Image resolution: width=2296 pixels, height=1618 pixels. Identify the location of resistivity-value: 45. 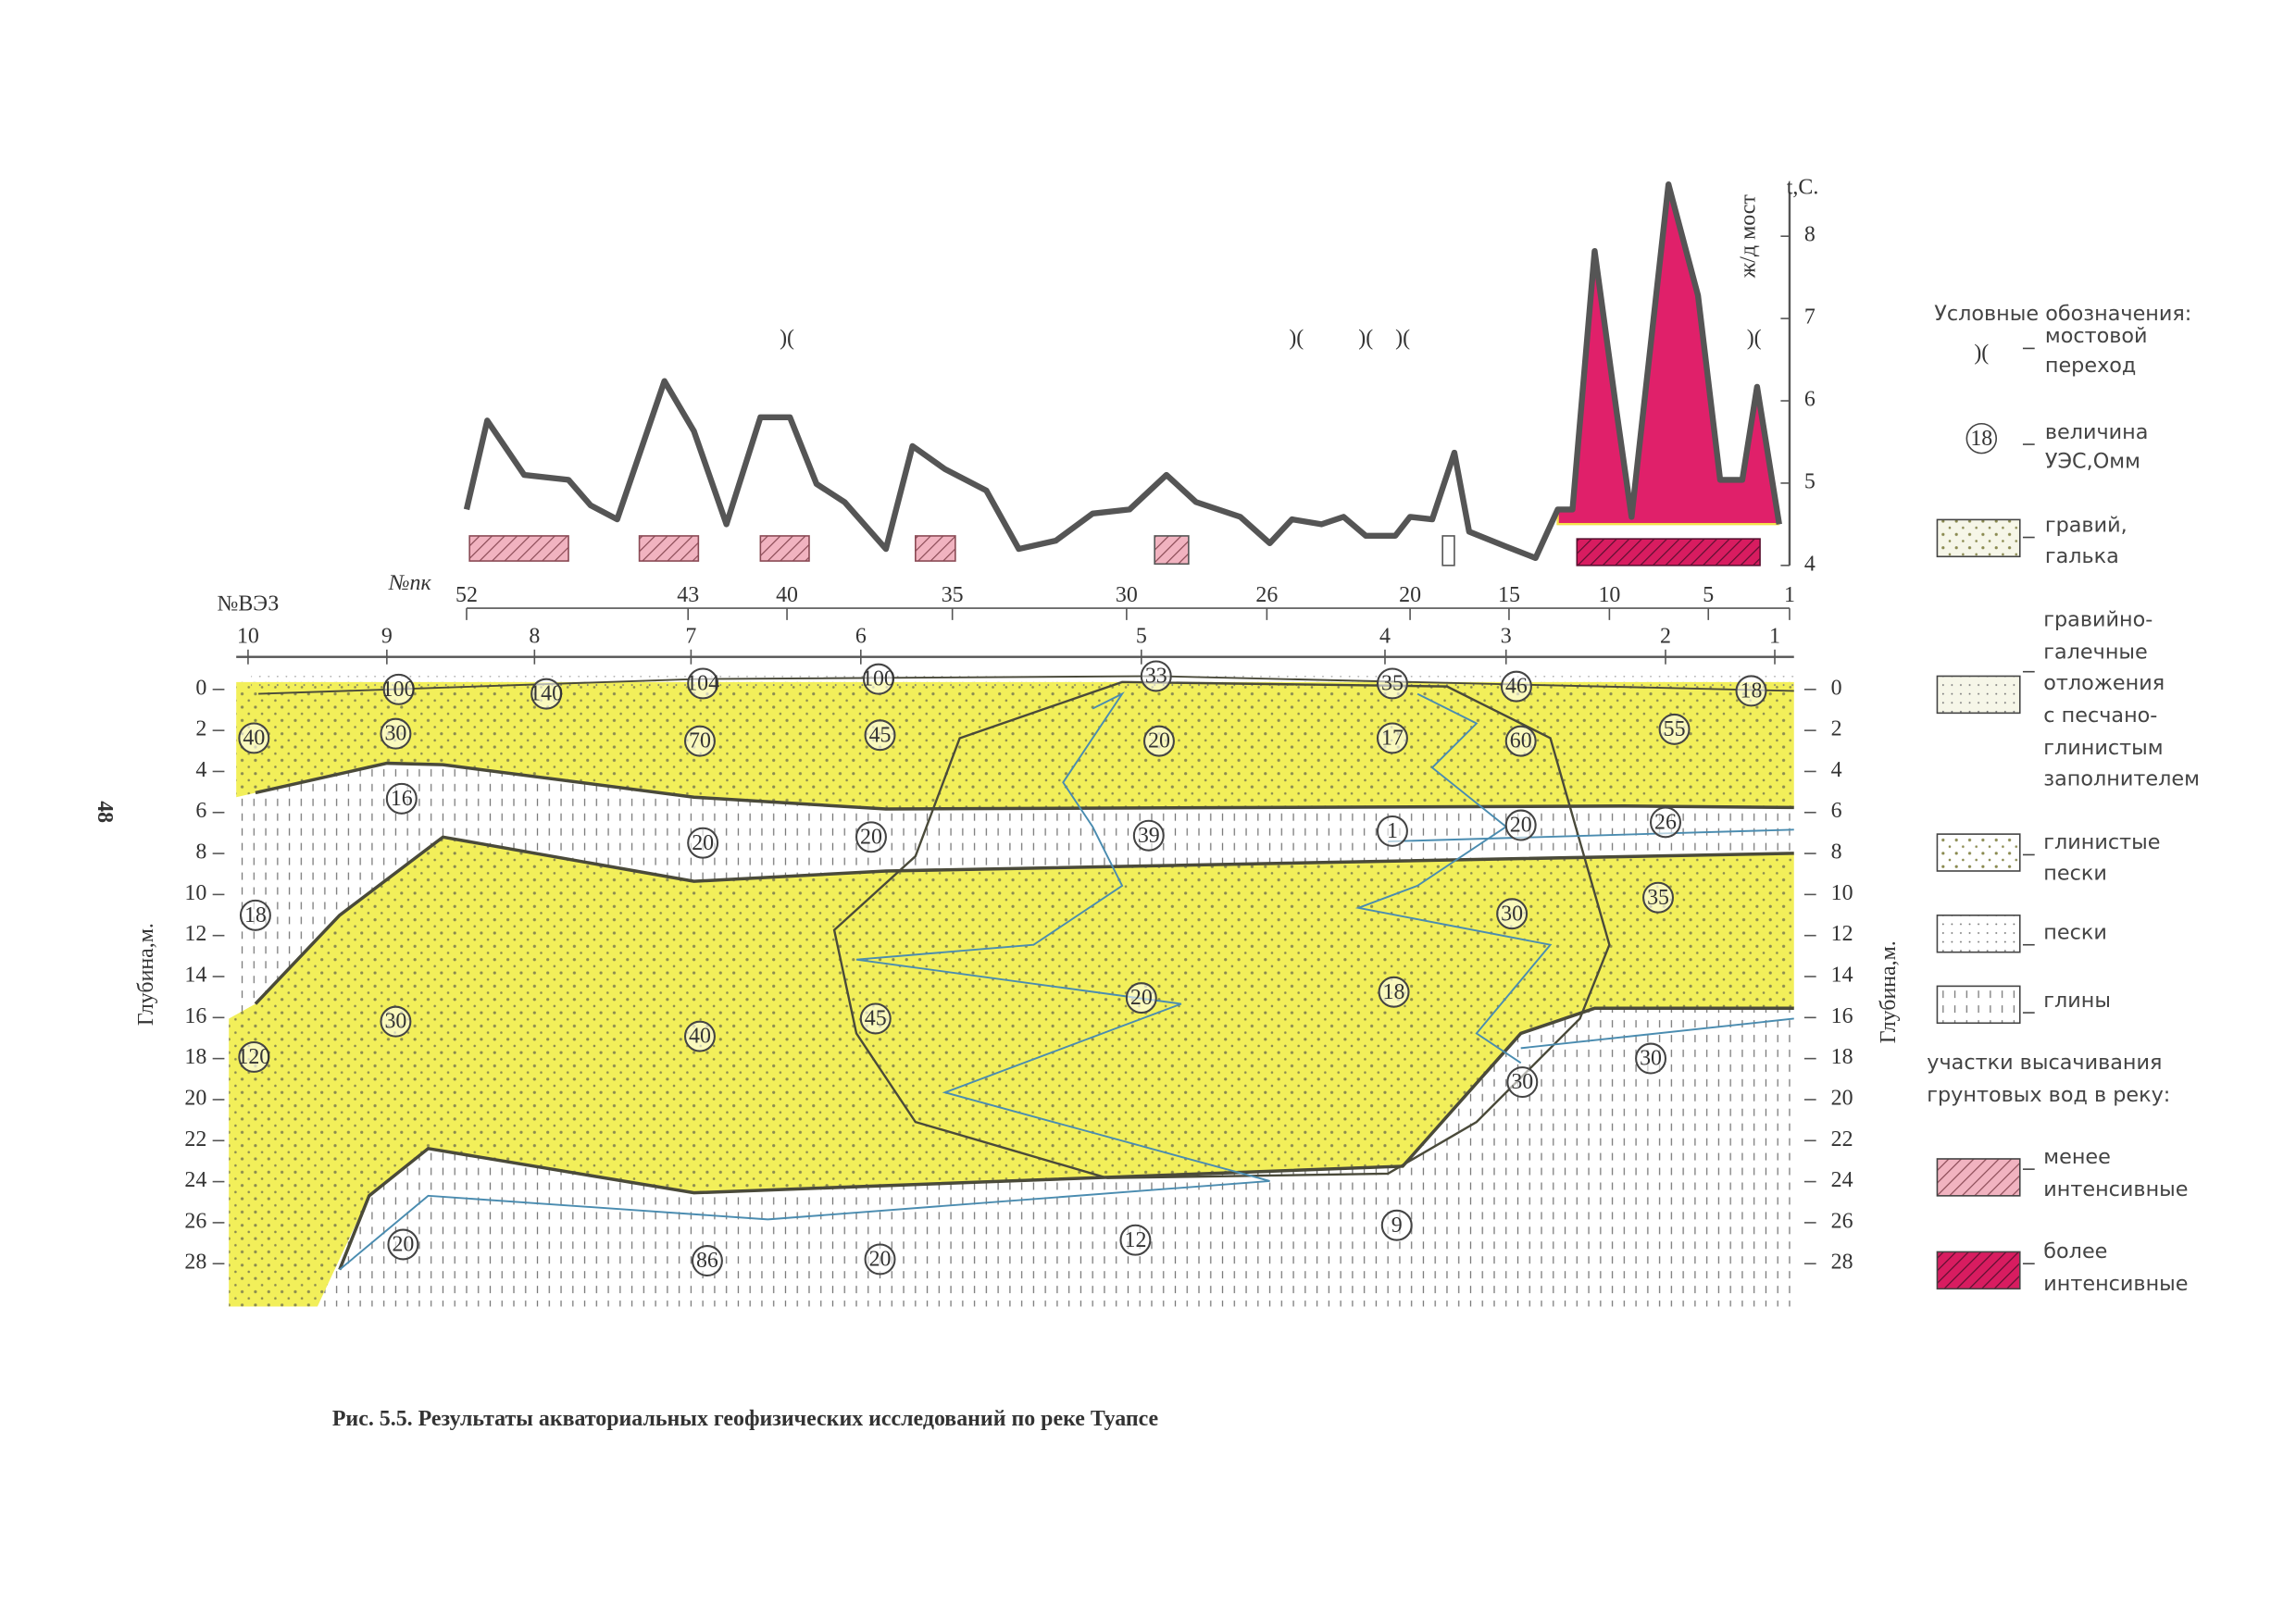
(880, 735).